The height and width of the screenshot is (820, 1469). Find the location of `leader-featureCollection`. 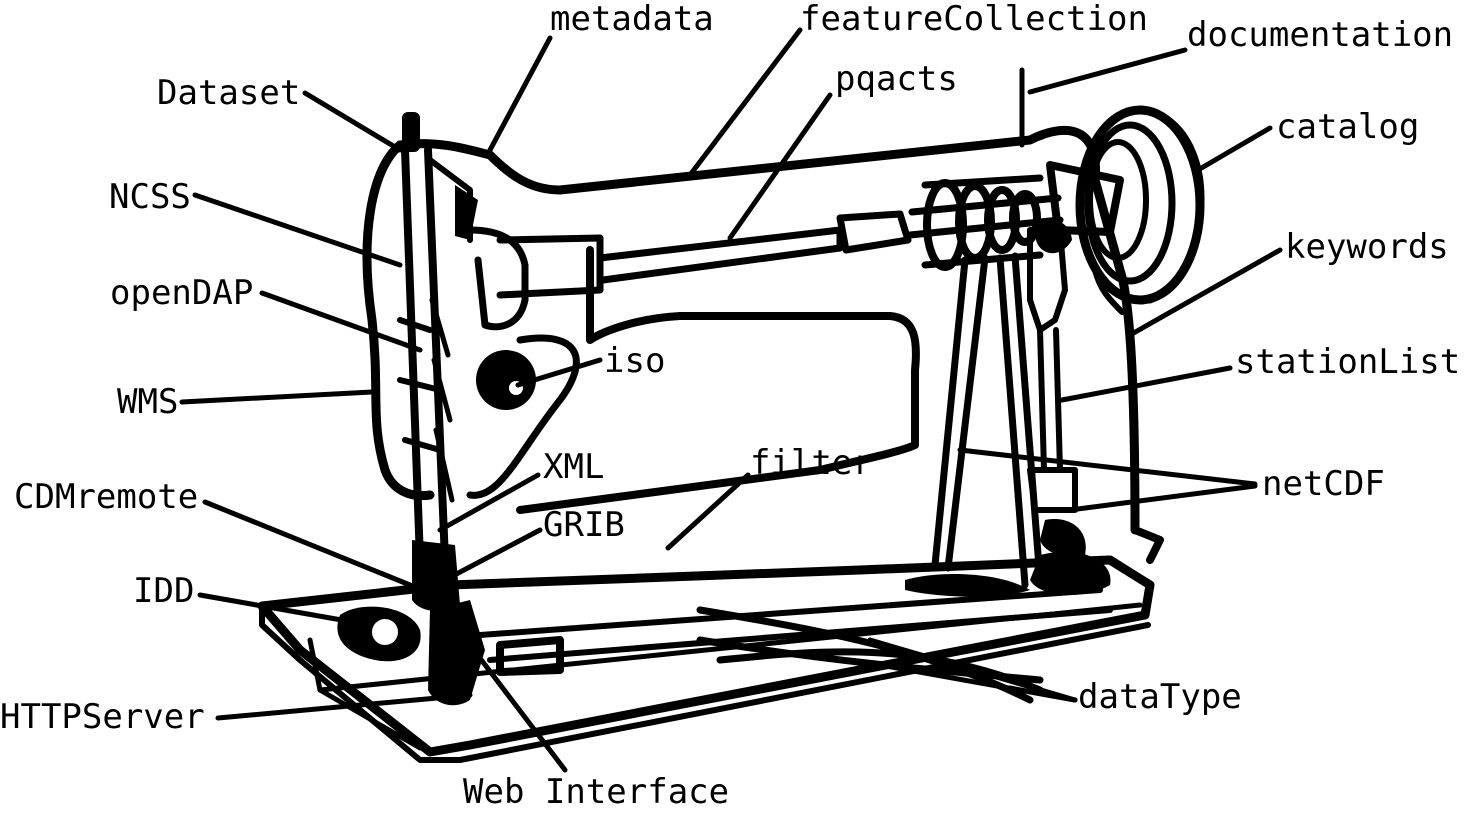

leader-featureCollection is located at coordinates (745, 102).